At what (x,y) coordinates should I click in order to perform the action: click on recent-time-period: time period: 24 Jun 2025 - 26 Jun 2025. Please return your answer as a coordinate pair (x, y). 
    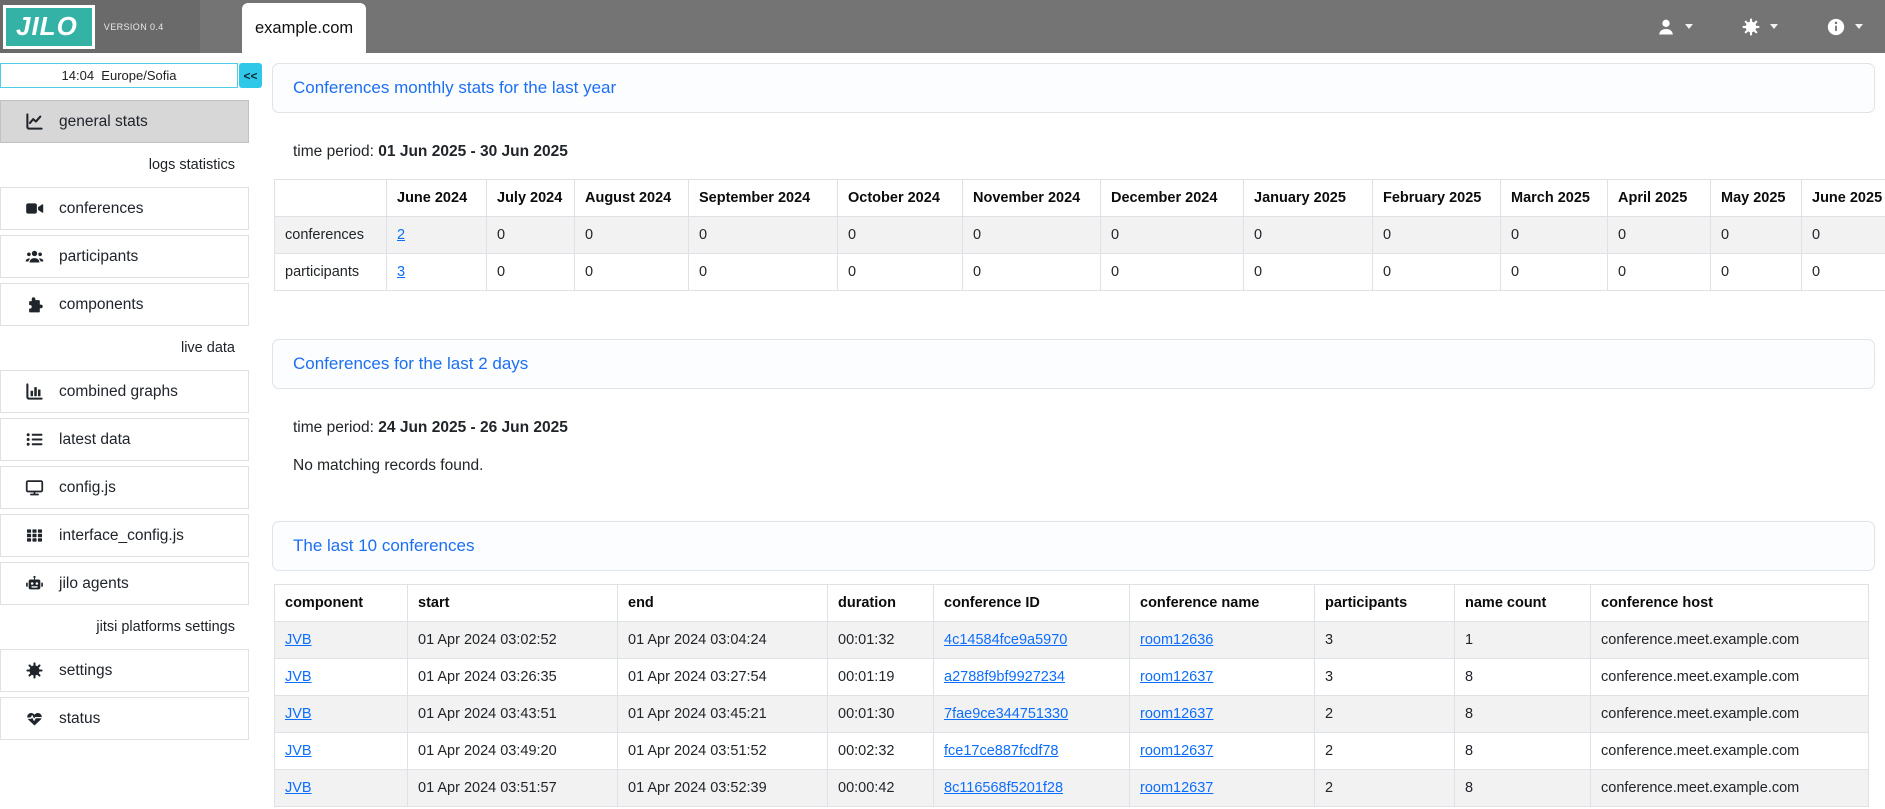
    Looking at the image, I should click on (1084, 428).